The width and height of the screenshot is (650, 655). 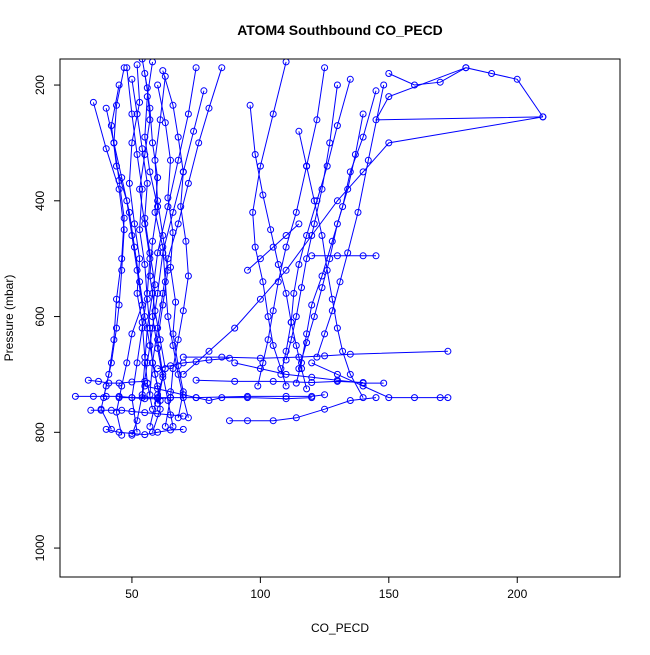 What do you see at coordinates (40, 316) in the screenshot?
I see `y-tick-label: 600` at bounding box center [40, 316].